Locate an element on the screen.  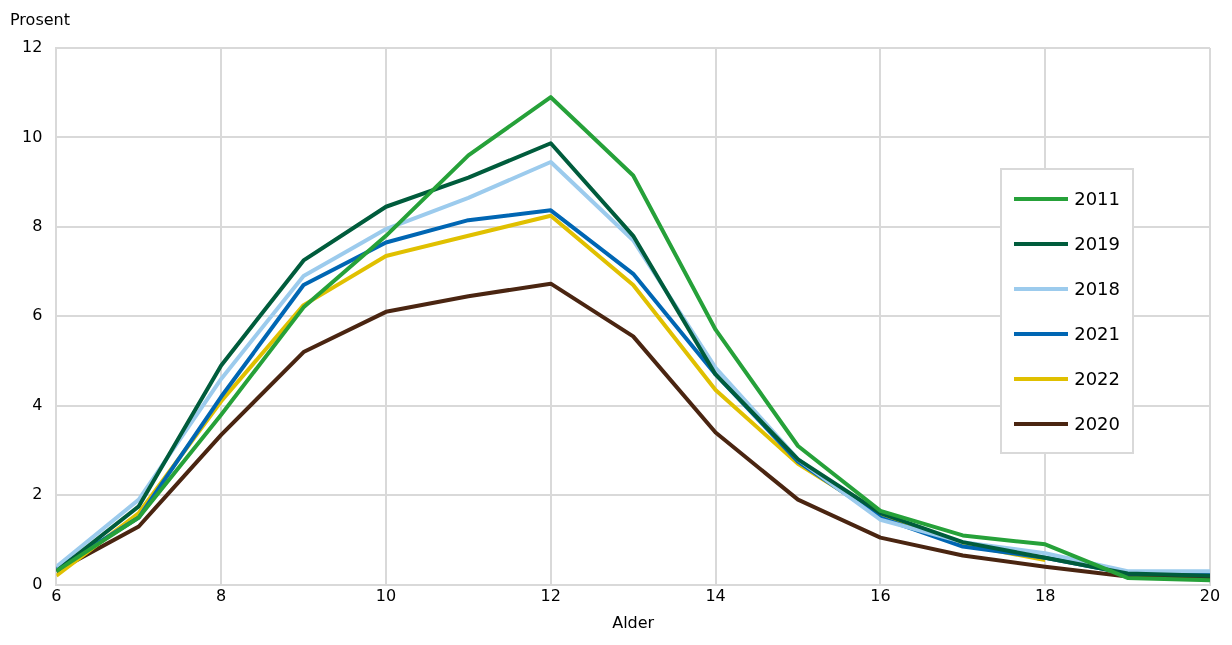
y-tick-label: 6 is located at coordinates (37, 315).